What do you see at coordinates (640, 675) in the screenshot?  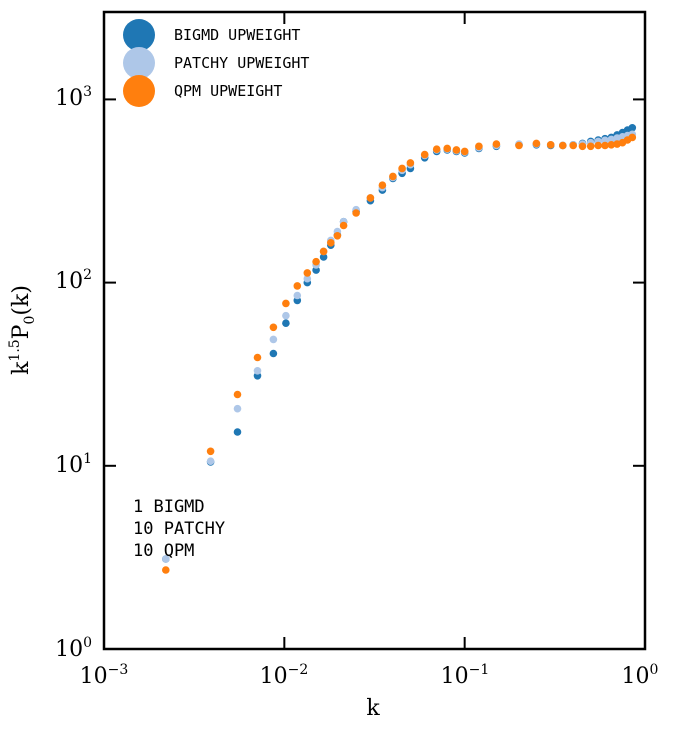 I see `x-tick-label: 10⁰` at bounding box center [640, 675].